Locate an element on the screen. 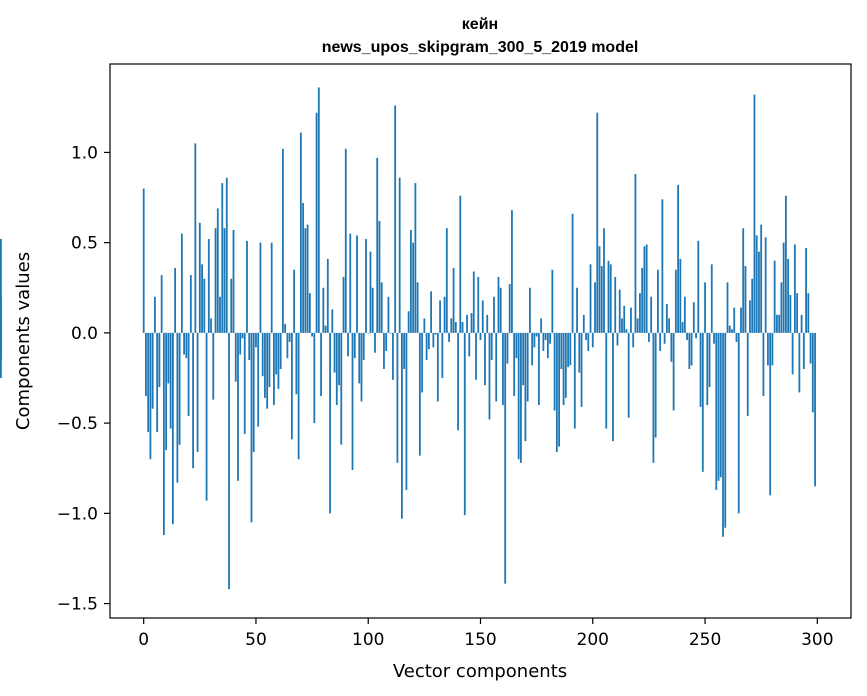 This screenshot has width=867, height=696. y-axis-label: Components values is located at coordinates (23, 341).